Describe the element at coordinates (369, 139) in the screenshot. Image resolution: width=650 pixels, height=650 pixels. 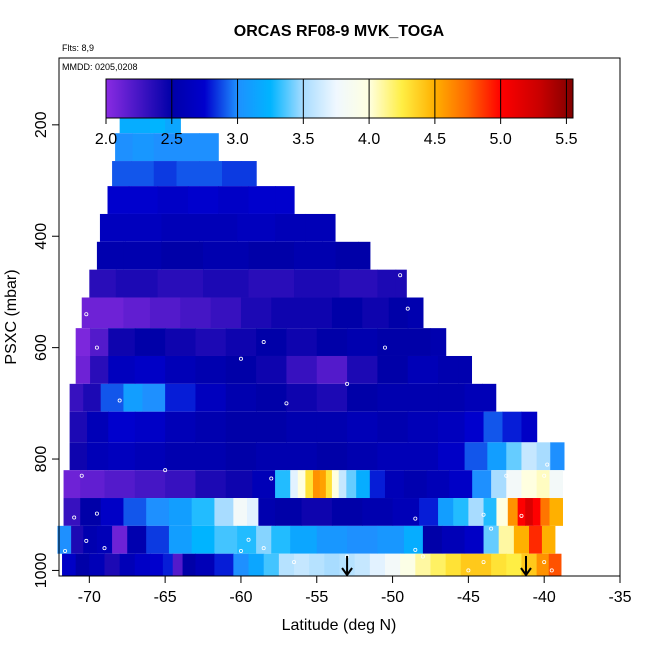
I see `colorbar-tick-label-4: 4.0` at that location.